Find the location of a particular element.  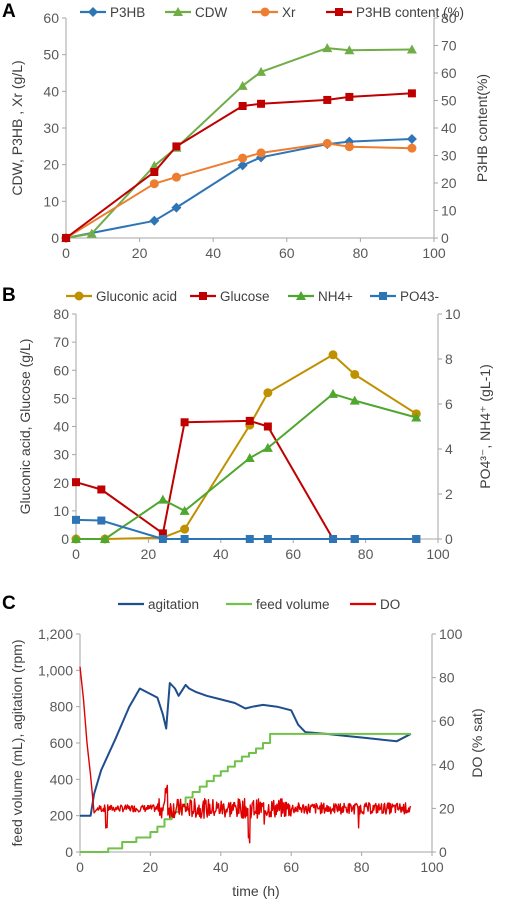

series-p3hb is located at coordinates (239, 188).